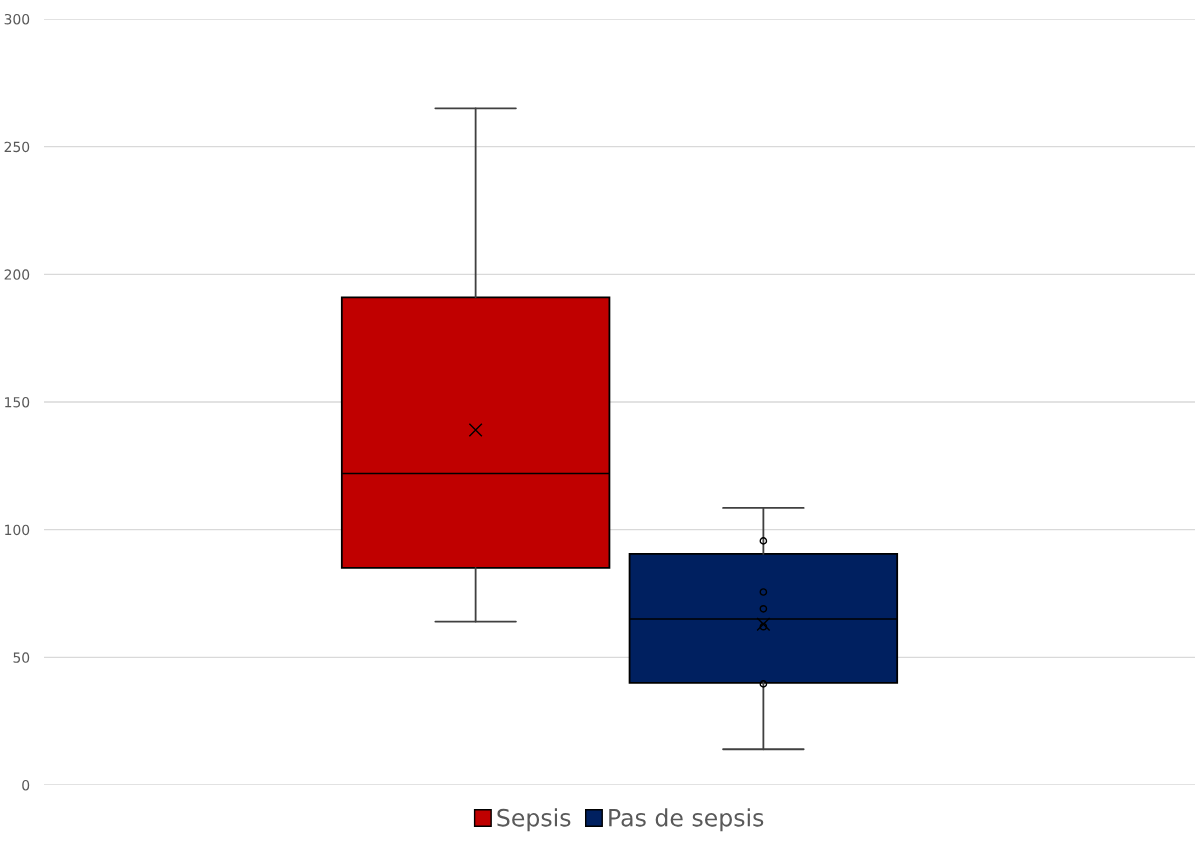 The image size is (1195, 848). Describe the element at coordinates (17, 530) in the screenshot. I see `y-tick-label: 100` at that location.